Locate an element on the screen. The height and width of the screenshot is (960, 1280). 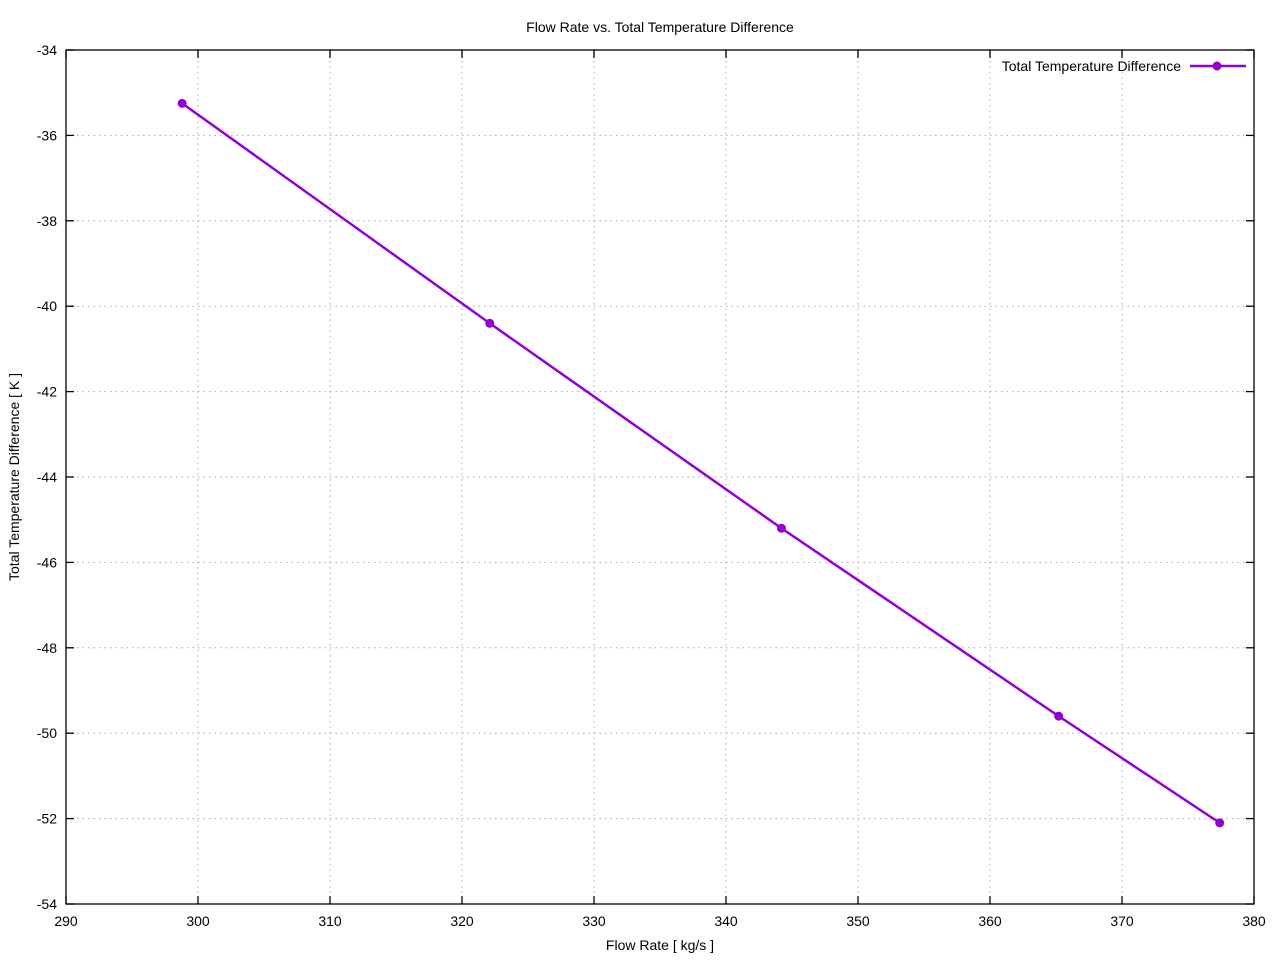
svg-text: -40 is located at coordinates (47, 306).